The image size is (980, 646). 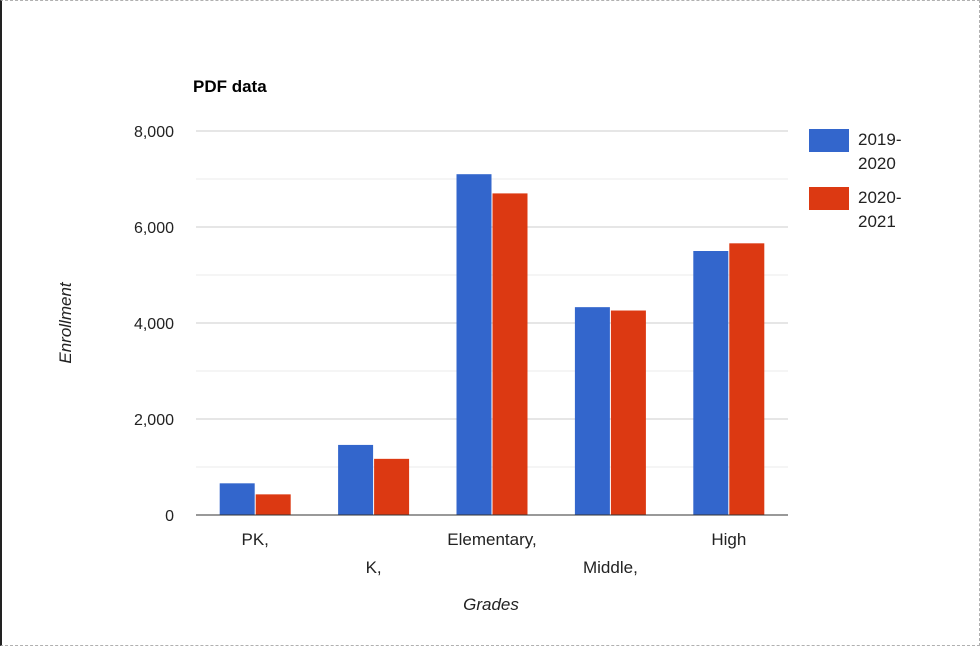 What do you see at coordinates (169, 516) in the screenshot?
I see `y-tick-label: 0` at bounding box center [169, 516].